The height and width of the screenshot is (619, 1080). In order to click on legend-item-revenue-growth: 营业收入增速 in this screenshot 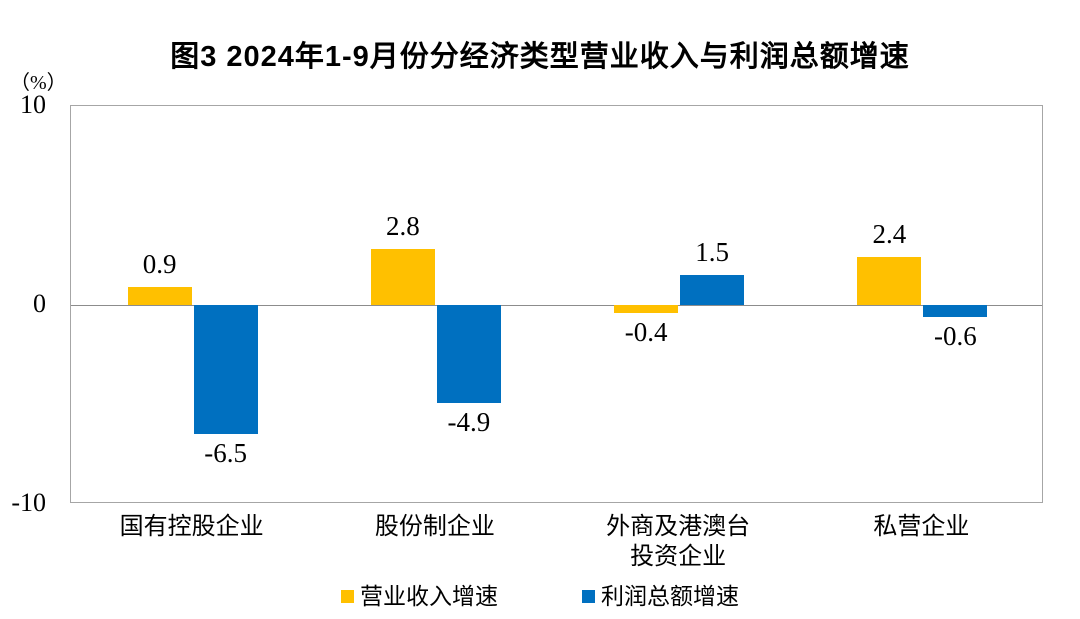, I will do `click(419, 596)`.